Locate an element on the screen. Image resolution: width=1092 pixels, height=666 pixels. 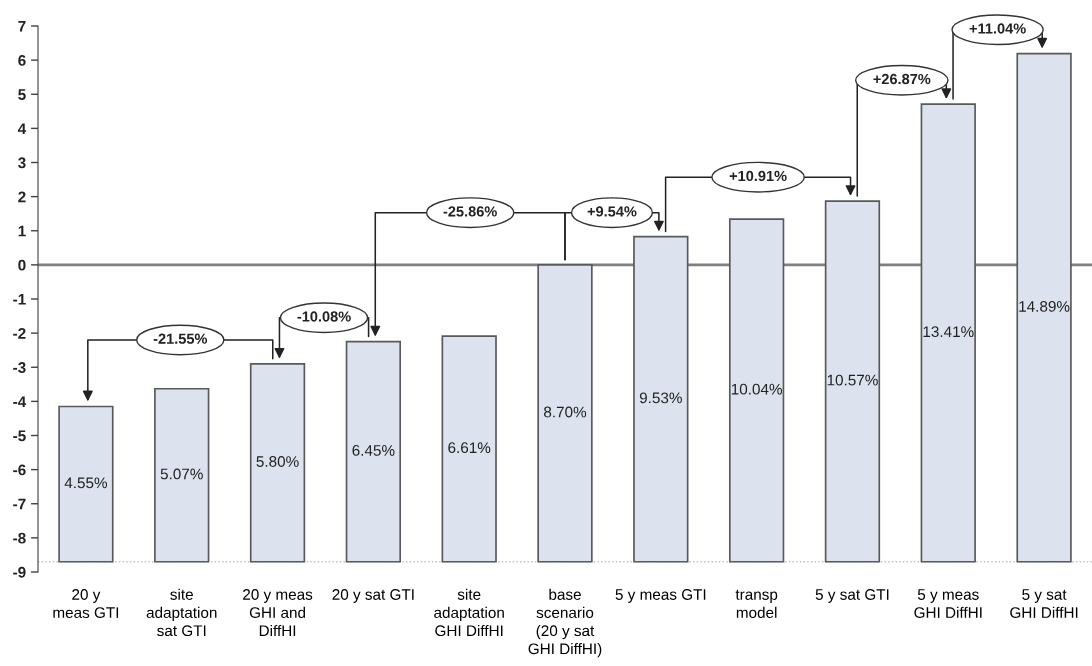
data-label: 10.04% is located at coordinates (756, 389).